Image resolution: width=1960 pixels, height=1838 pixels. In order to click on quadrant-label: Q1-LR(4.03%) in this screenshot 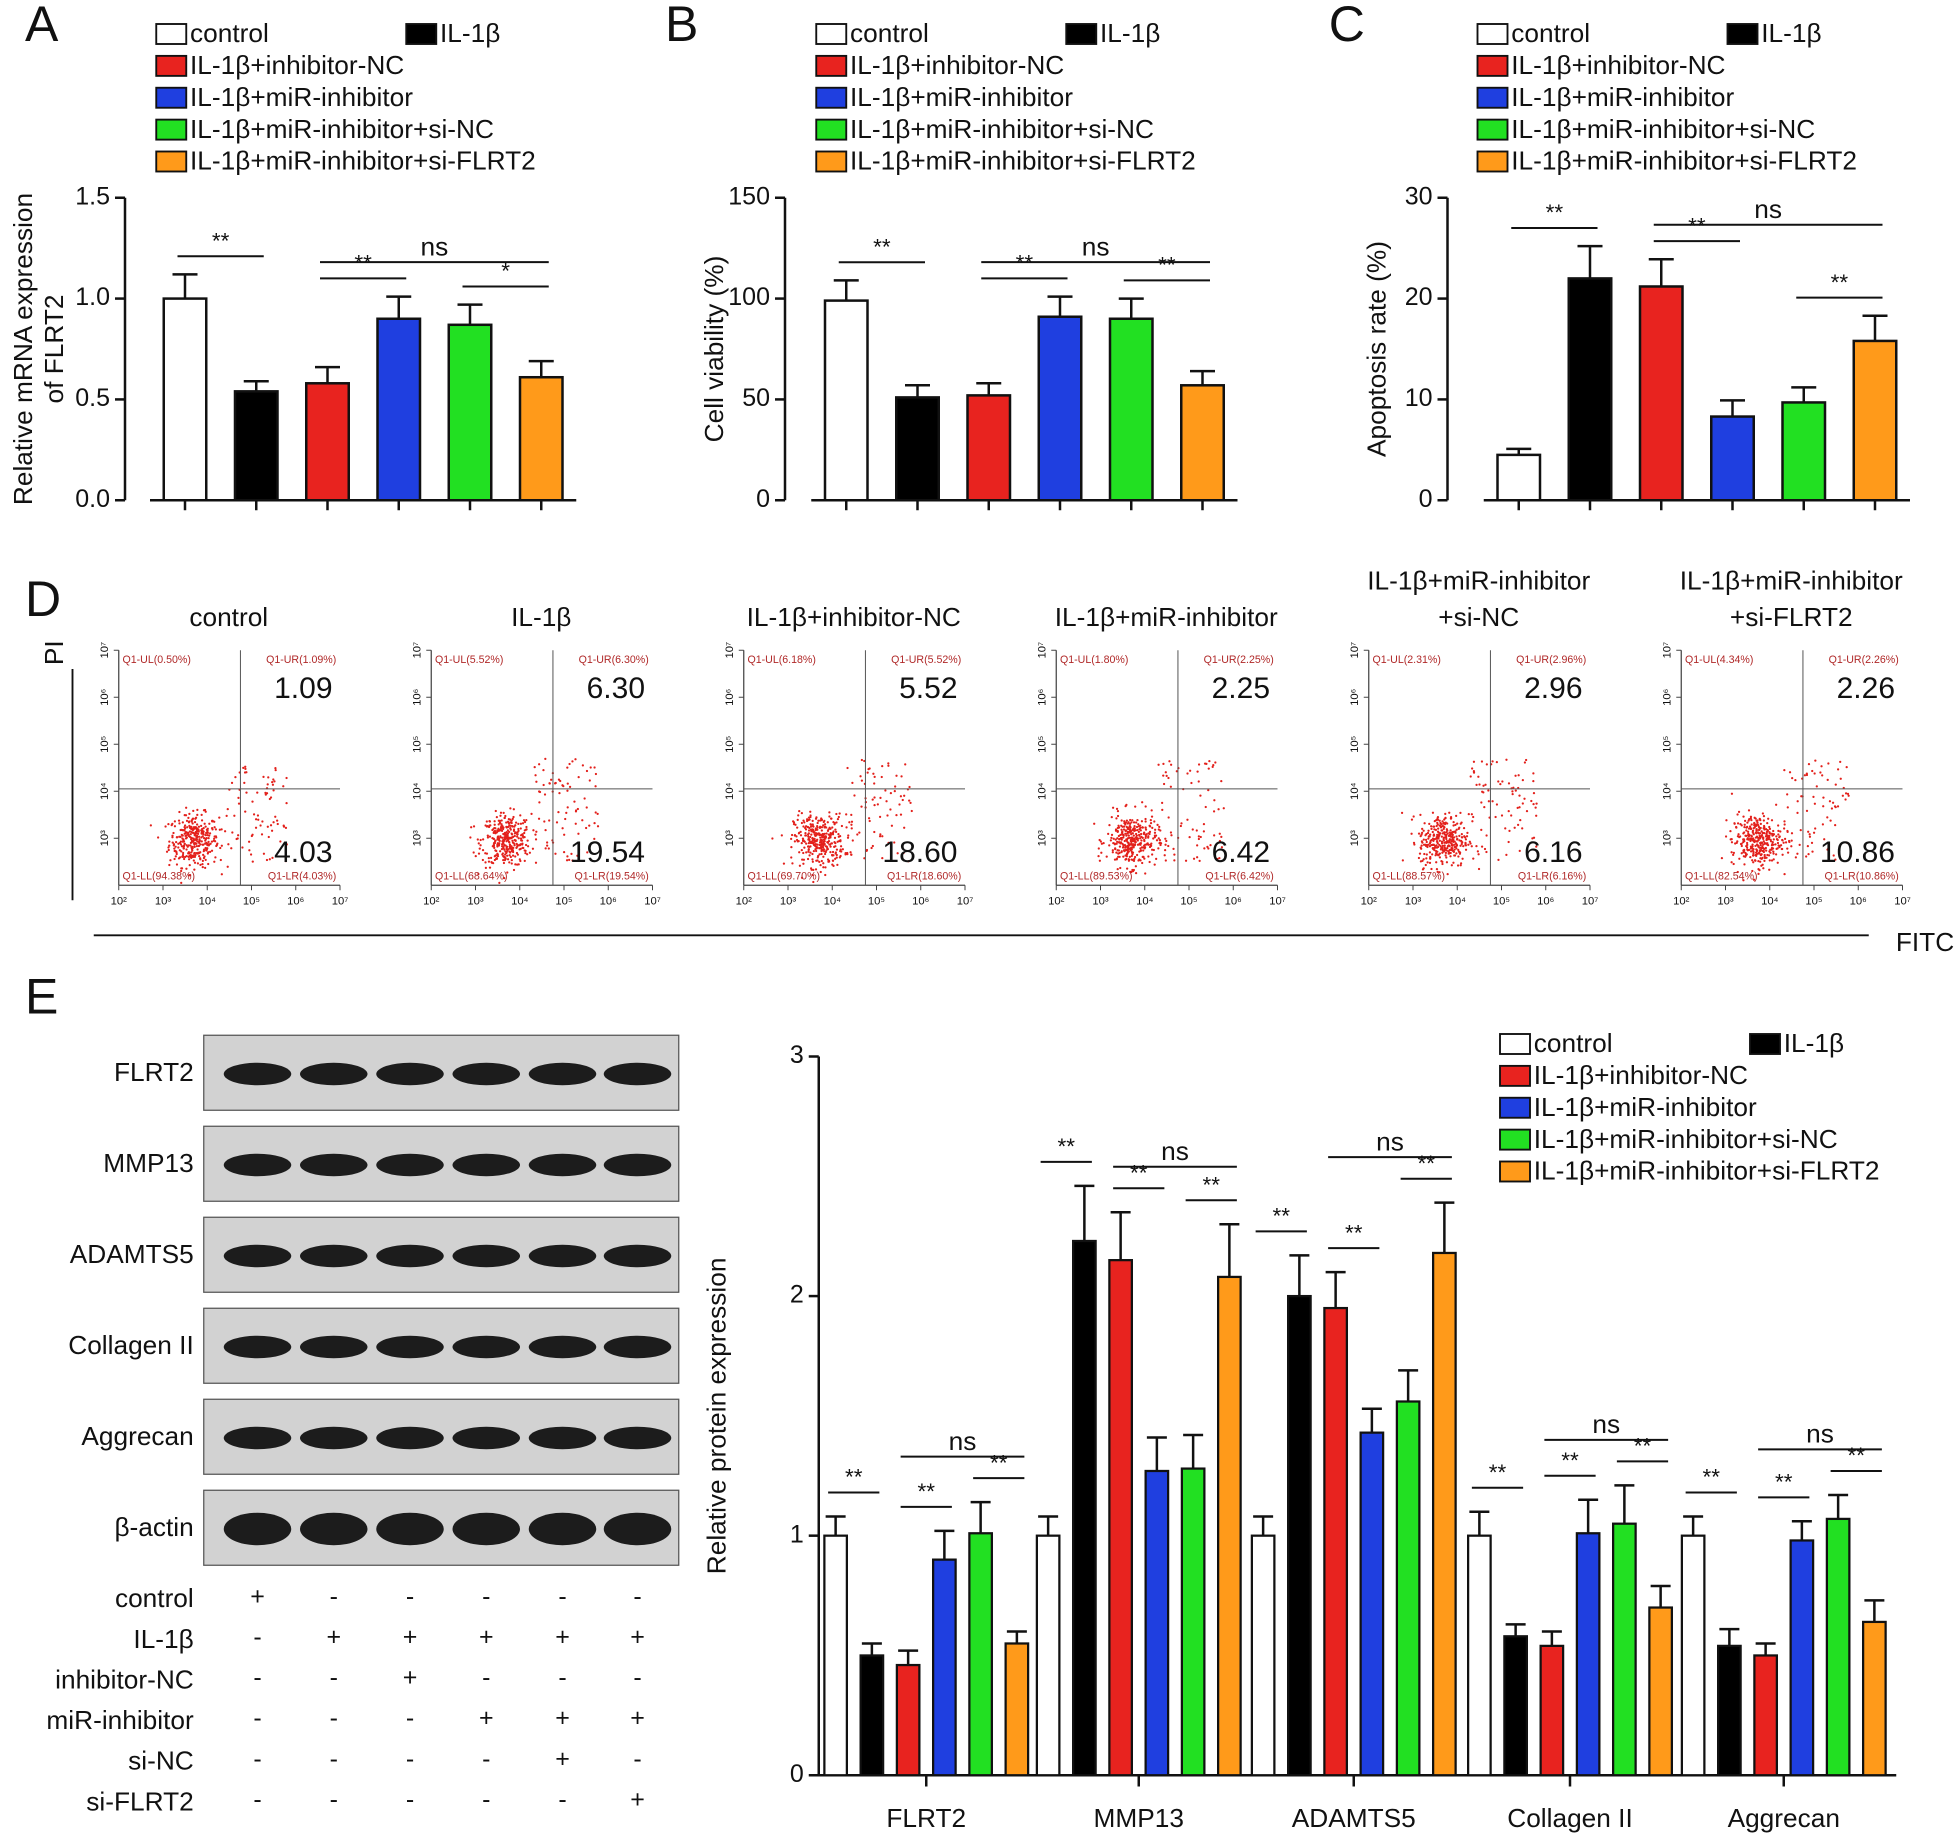, I will do `click(302, 876)`.